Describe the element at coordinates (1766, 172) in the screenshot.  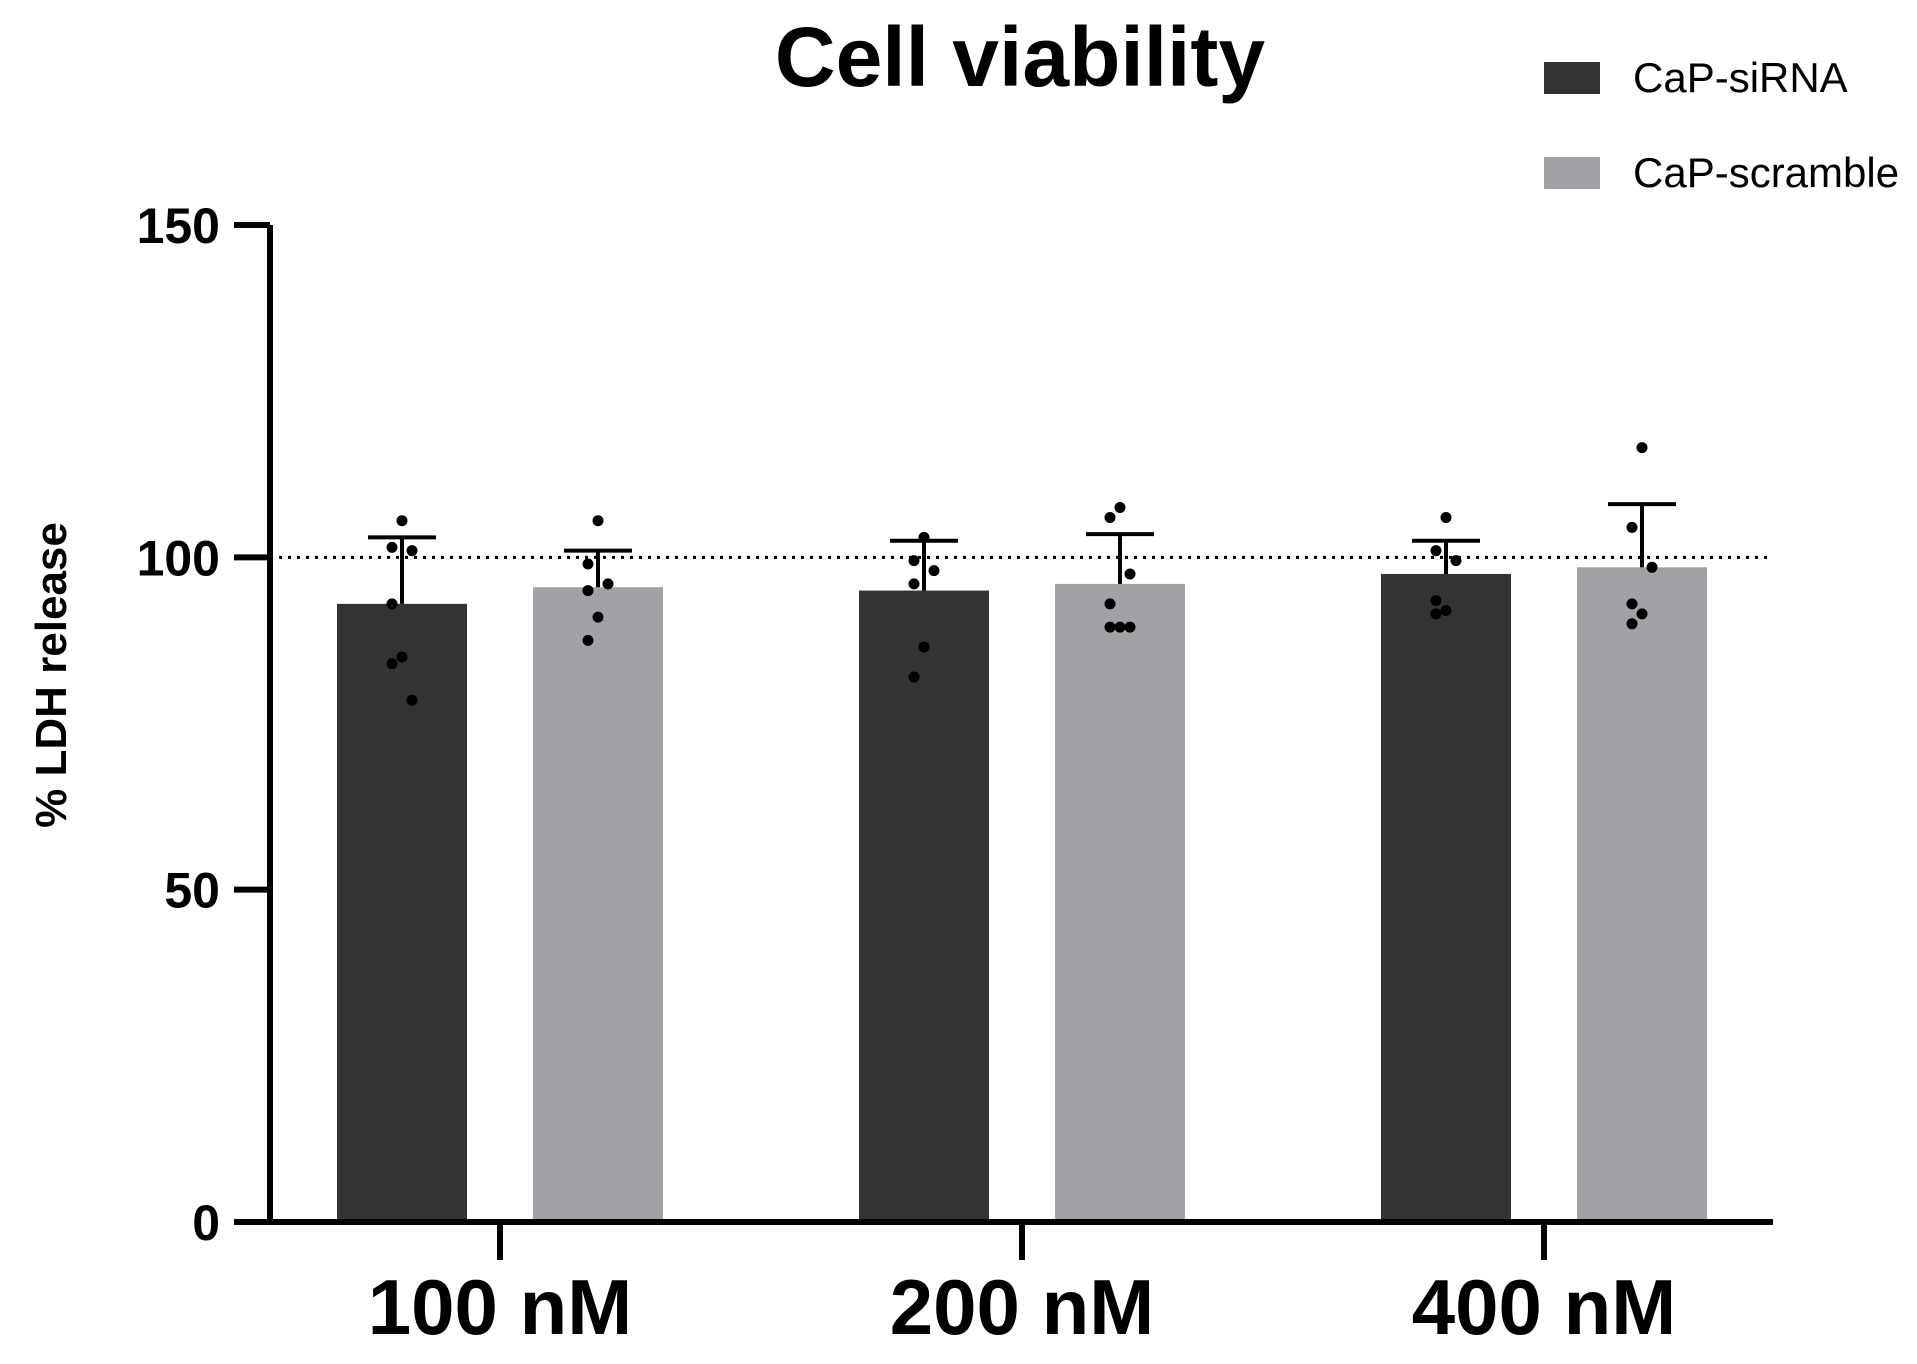
I see `legend-label: CaP-scramble` at that location.